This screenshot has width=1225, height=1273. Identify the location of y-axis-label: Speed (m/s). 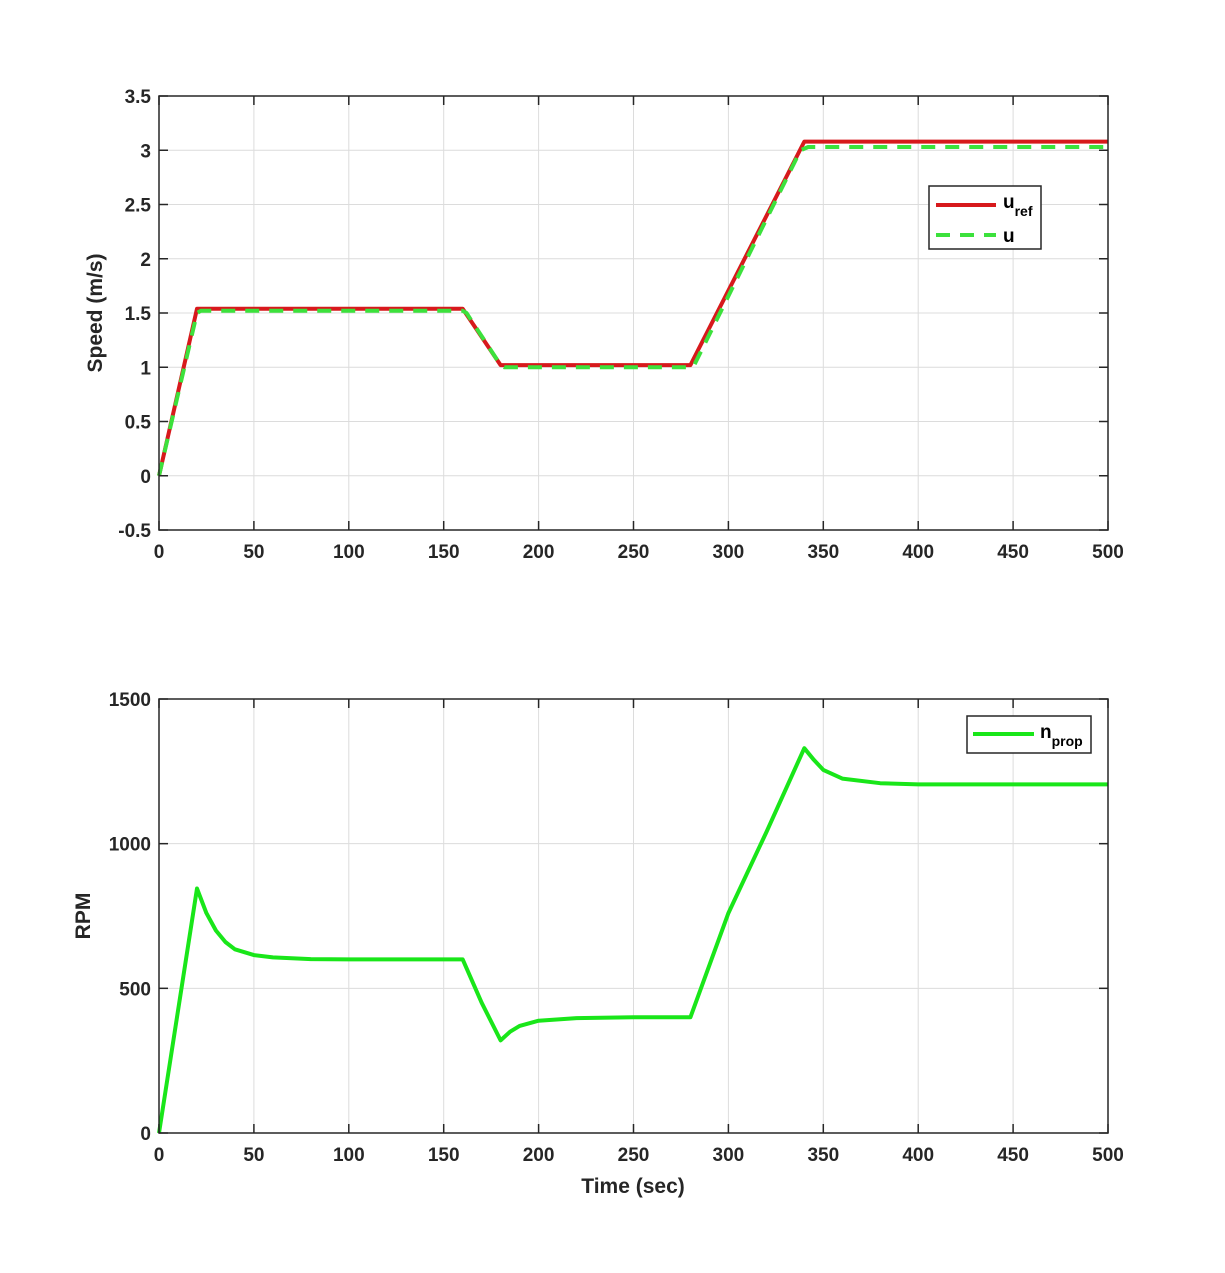
(95, 312).